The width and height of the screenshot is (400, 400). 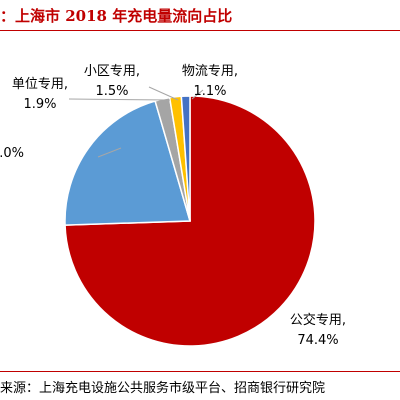 What do you see at coordinates (185, 158) in the screenshot?
I see `pie-slice-logistics` at bounding box center [185, 158].